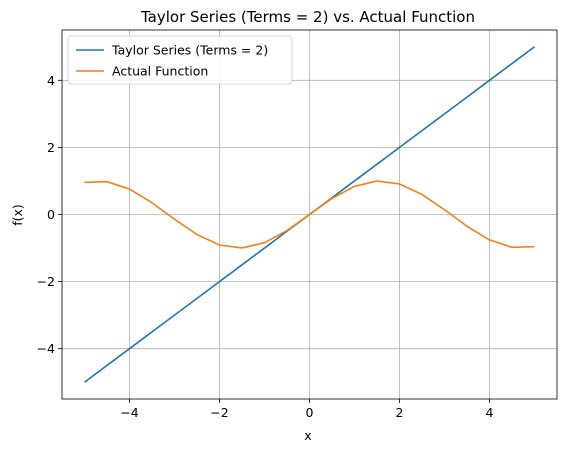 This screenshot has height=457, width=565. What do you see at coordinates (490, 412) in the screenshot?
I see `x-tick-label: 4` at bounding box center [490, 412].